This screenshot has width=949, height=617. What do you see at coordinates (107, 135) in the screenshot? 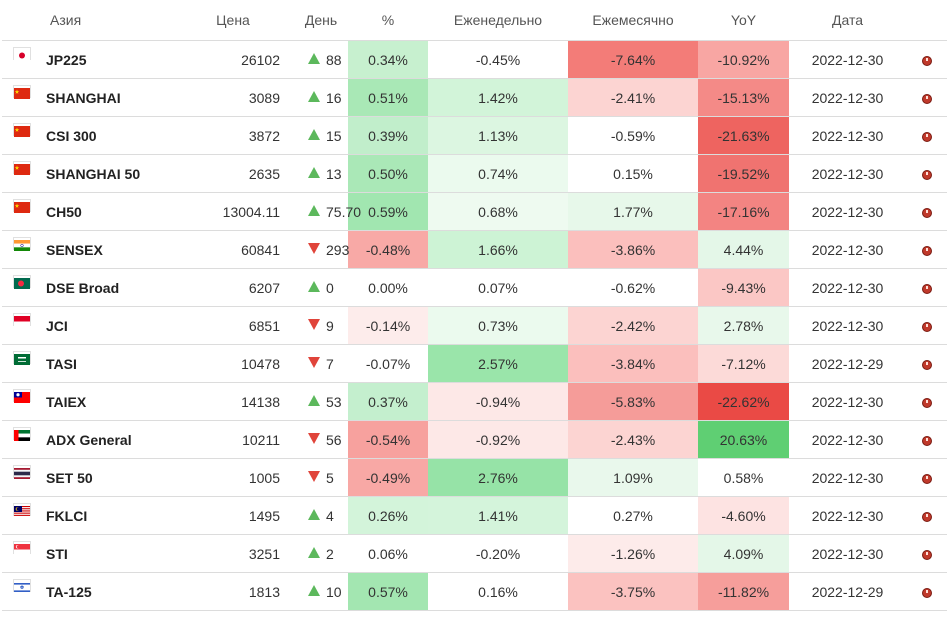
I see `index-name-link: CSI 300` at bounding box center [107, 135].